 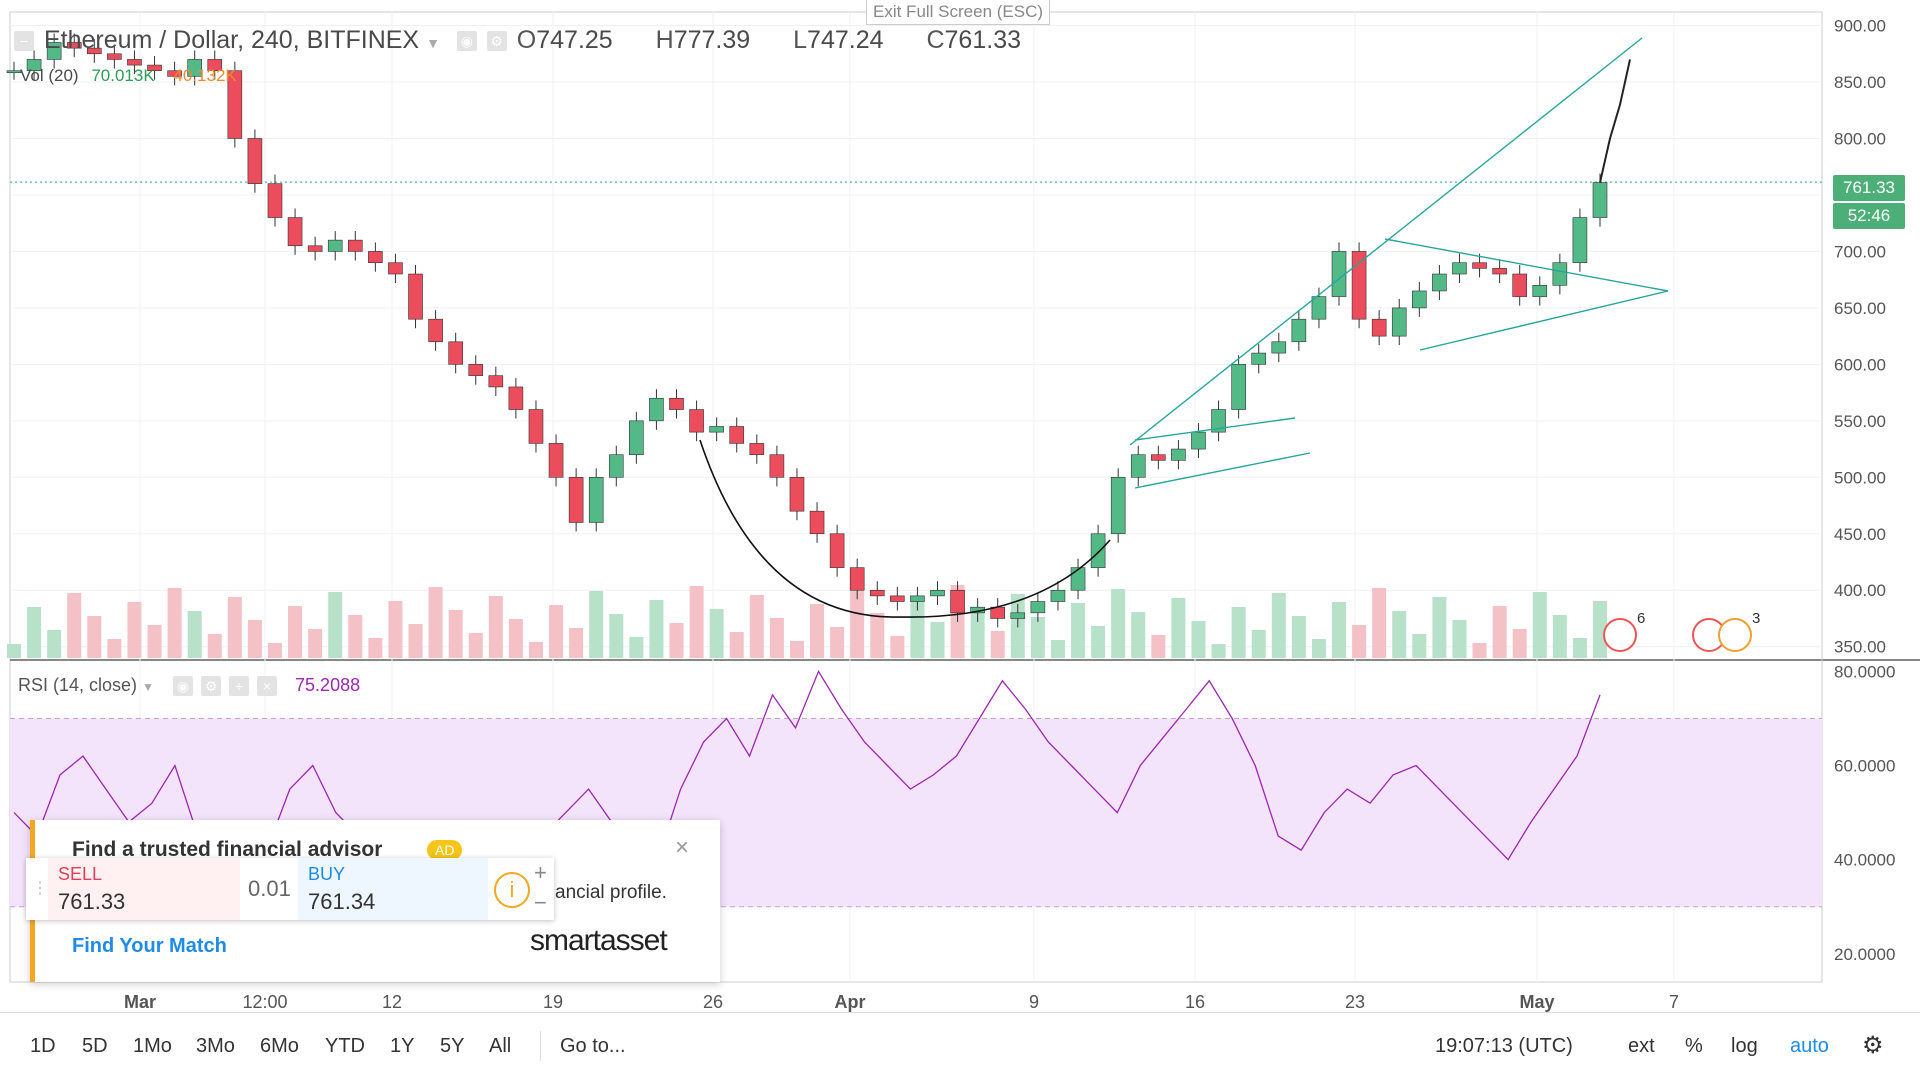 What do you see at coordinates (215, 1046) in the screenshot?
I see `timeframe-3mo: 3Mo` at bounding box center [215, 1046].